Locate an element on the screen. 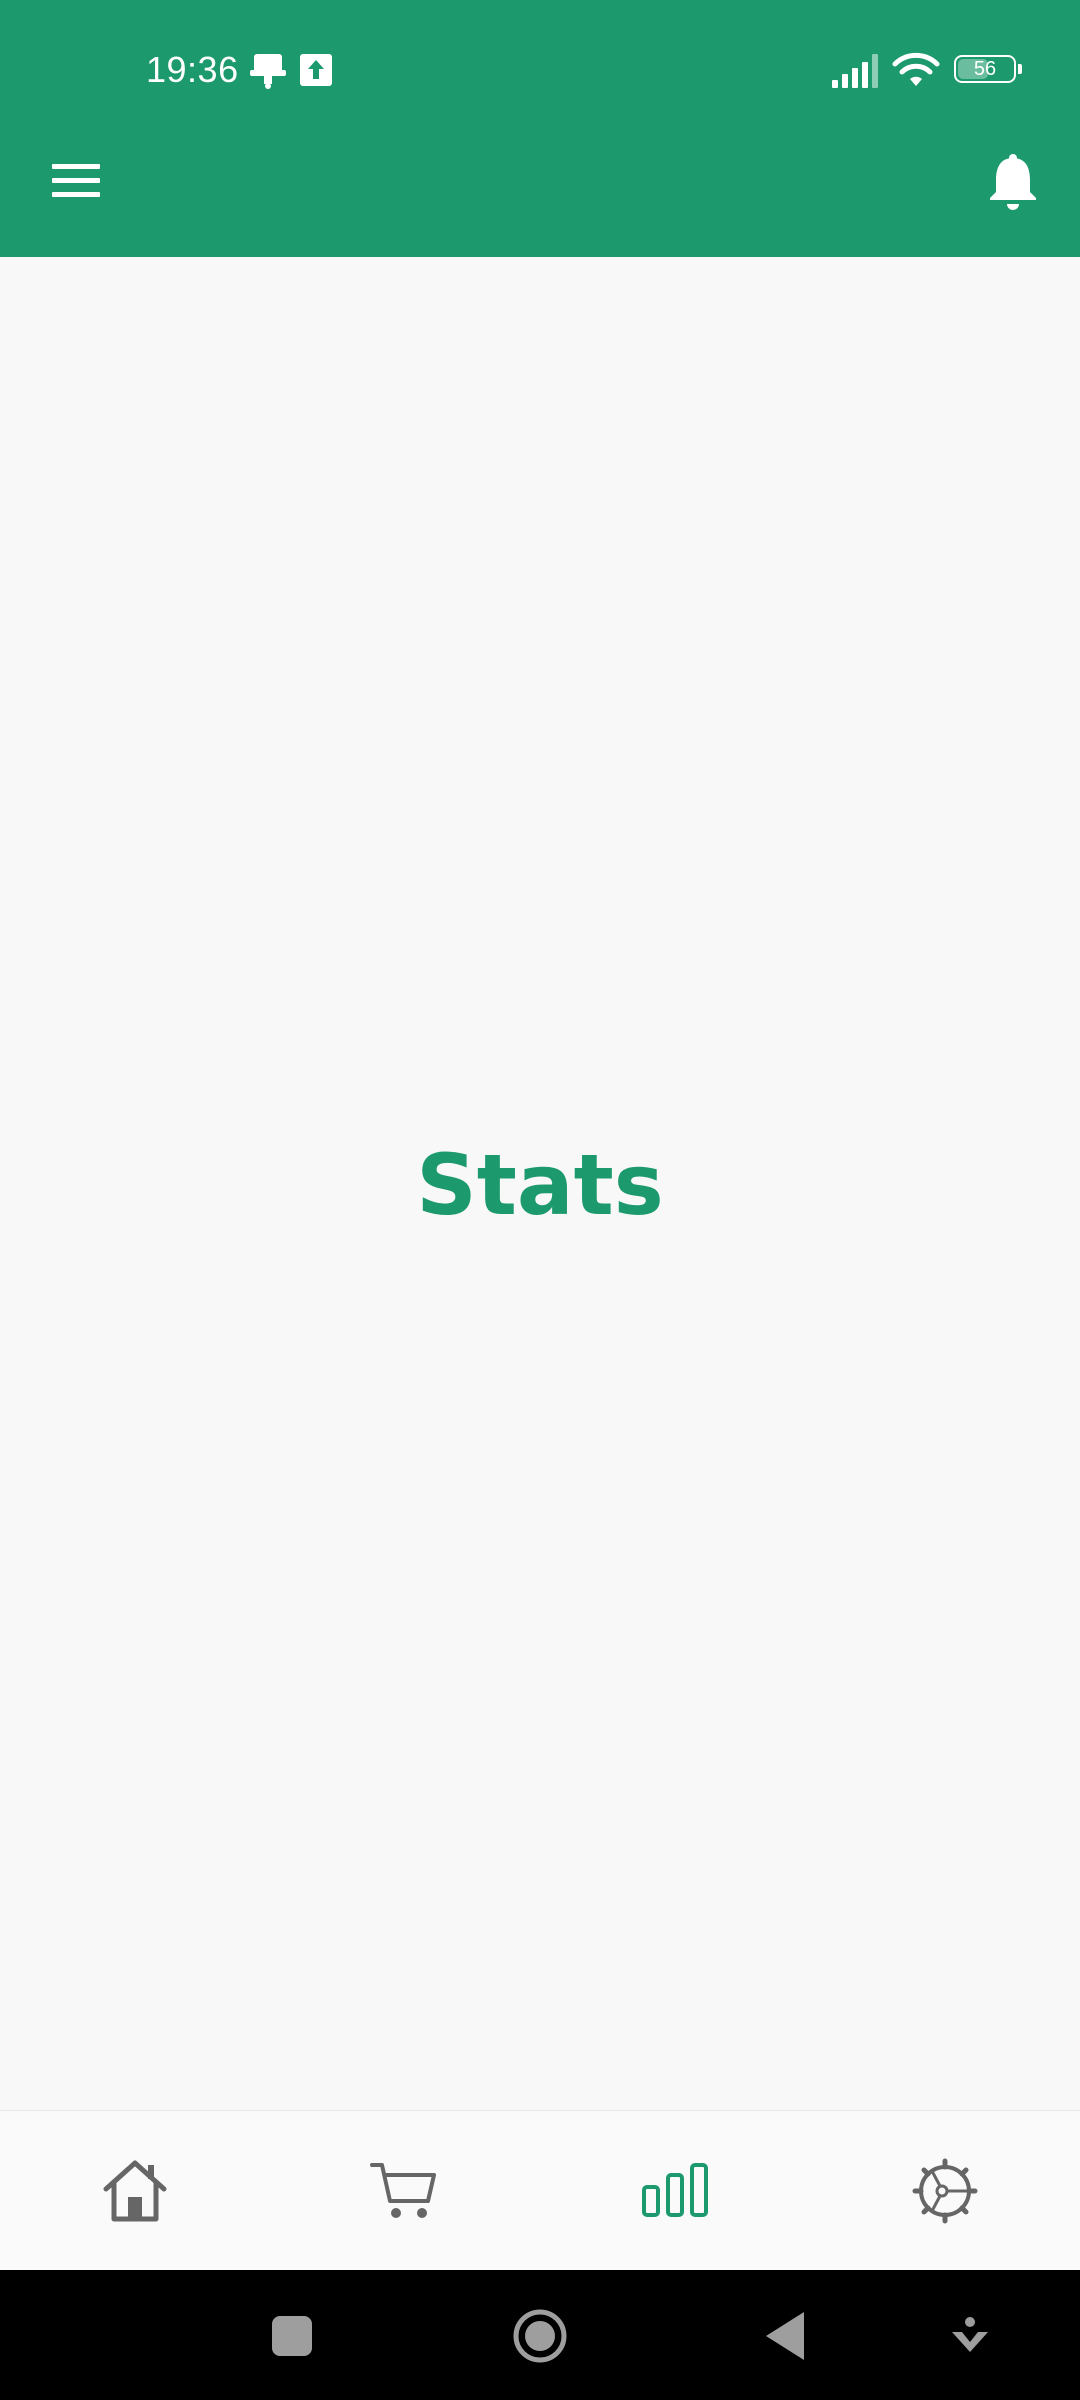  page-title: Stats is located at coordinates (540, 1185).